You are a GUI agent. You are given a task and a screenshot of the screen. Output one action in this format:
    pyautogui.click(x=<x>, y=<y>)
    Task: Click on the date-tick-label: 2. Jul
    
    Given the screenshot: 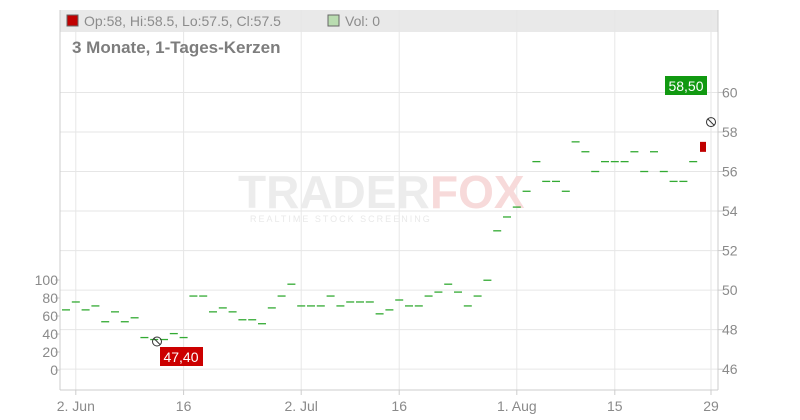 What is the action you would take?
    pyautogui.click(x=300, y=406)
    